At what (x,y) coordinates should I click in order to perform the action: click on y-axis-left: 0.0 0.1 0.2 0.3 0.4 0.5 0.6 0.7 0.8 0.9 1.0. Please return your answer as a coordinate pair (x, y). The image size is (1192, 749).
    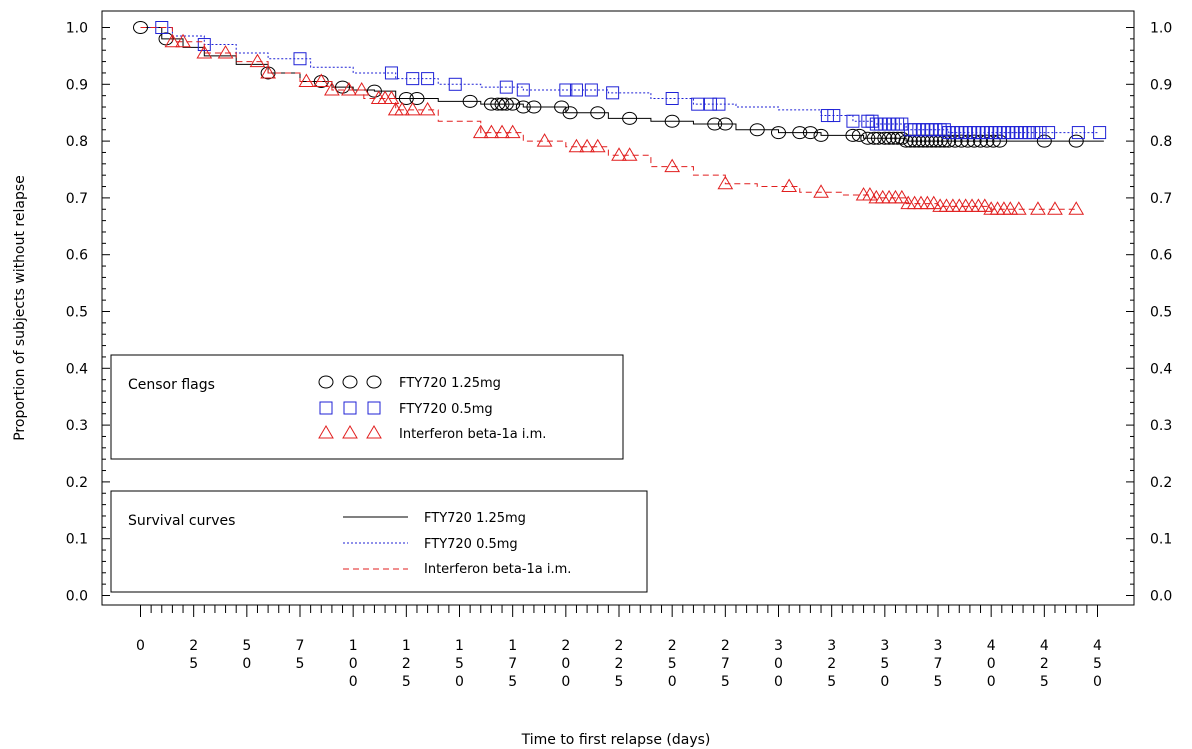
    Looking at the image, I should click on (88, 313).